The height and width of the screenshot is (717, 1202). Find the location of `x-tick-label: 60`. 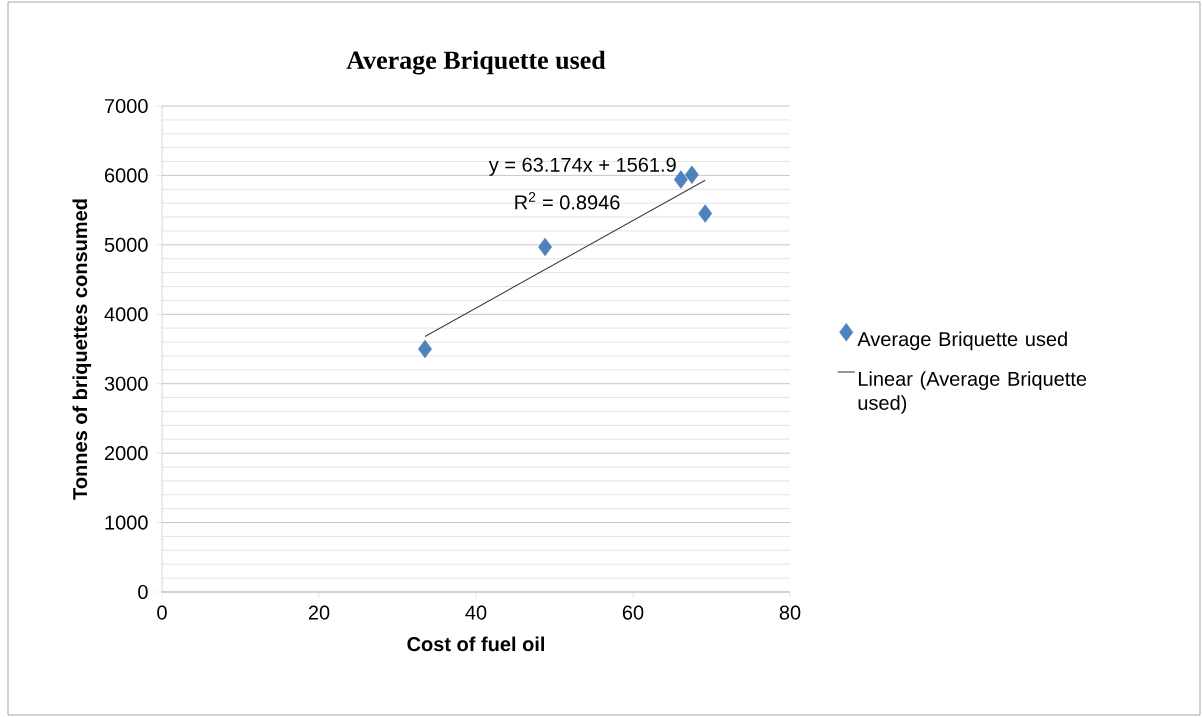

x-tick-label: 60 is located at coordinates (633, 612).